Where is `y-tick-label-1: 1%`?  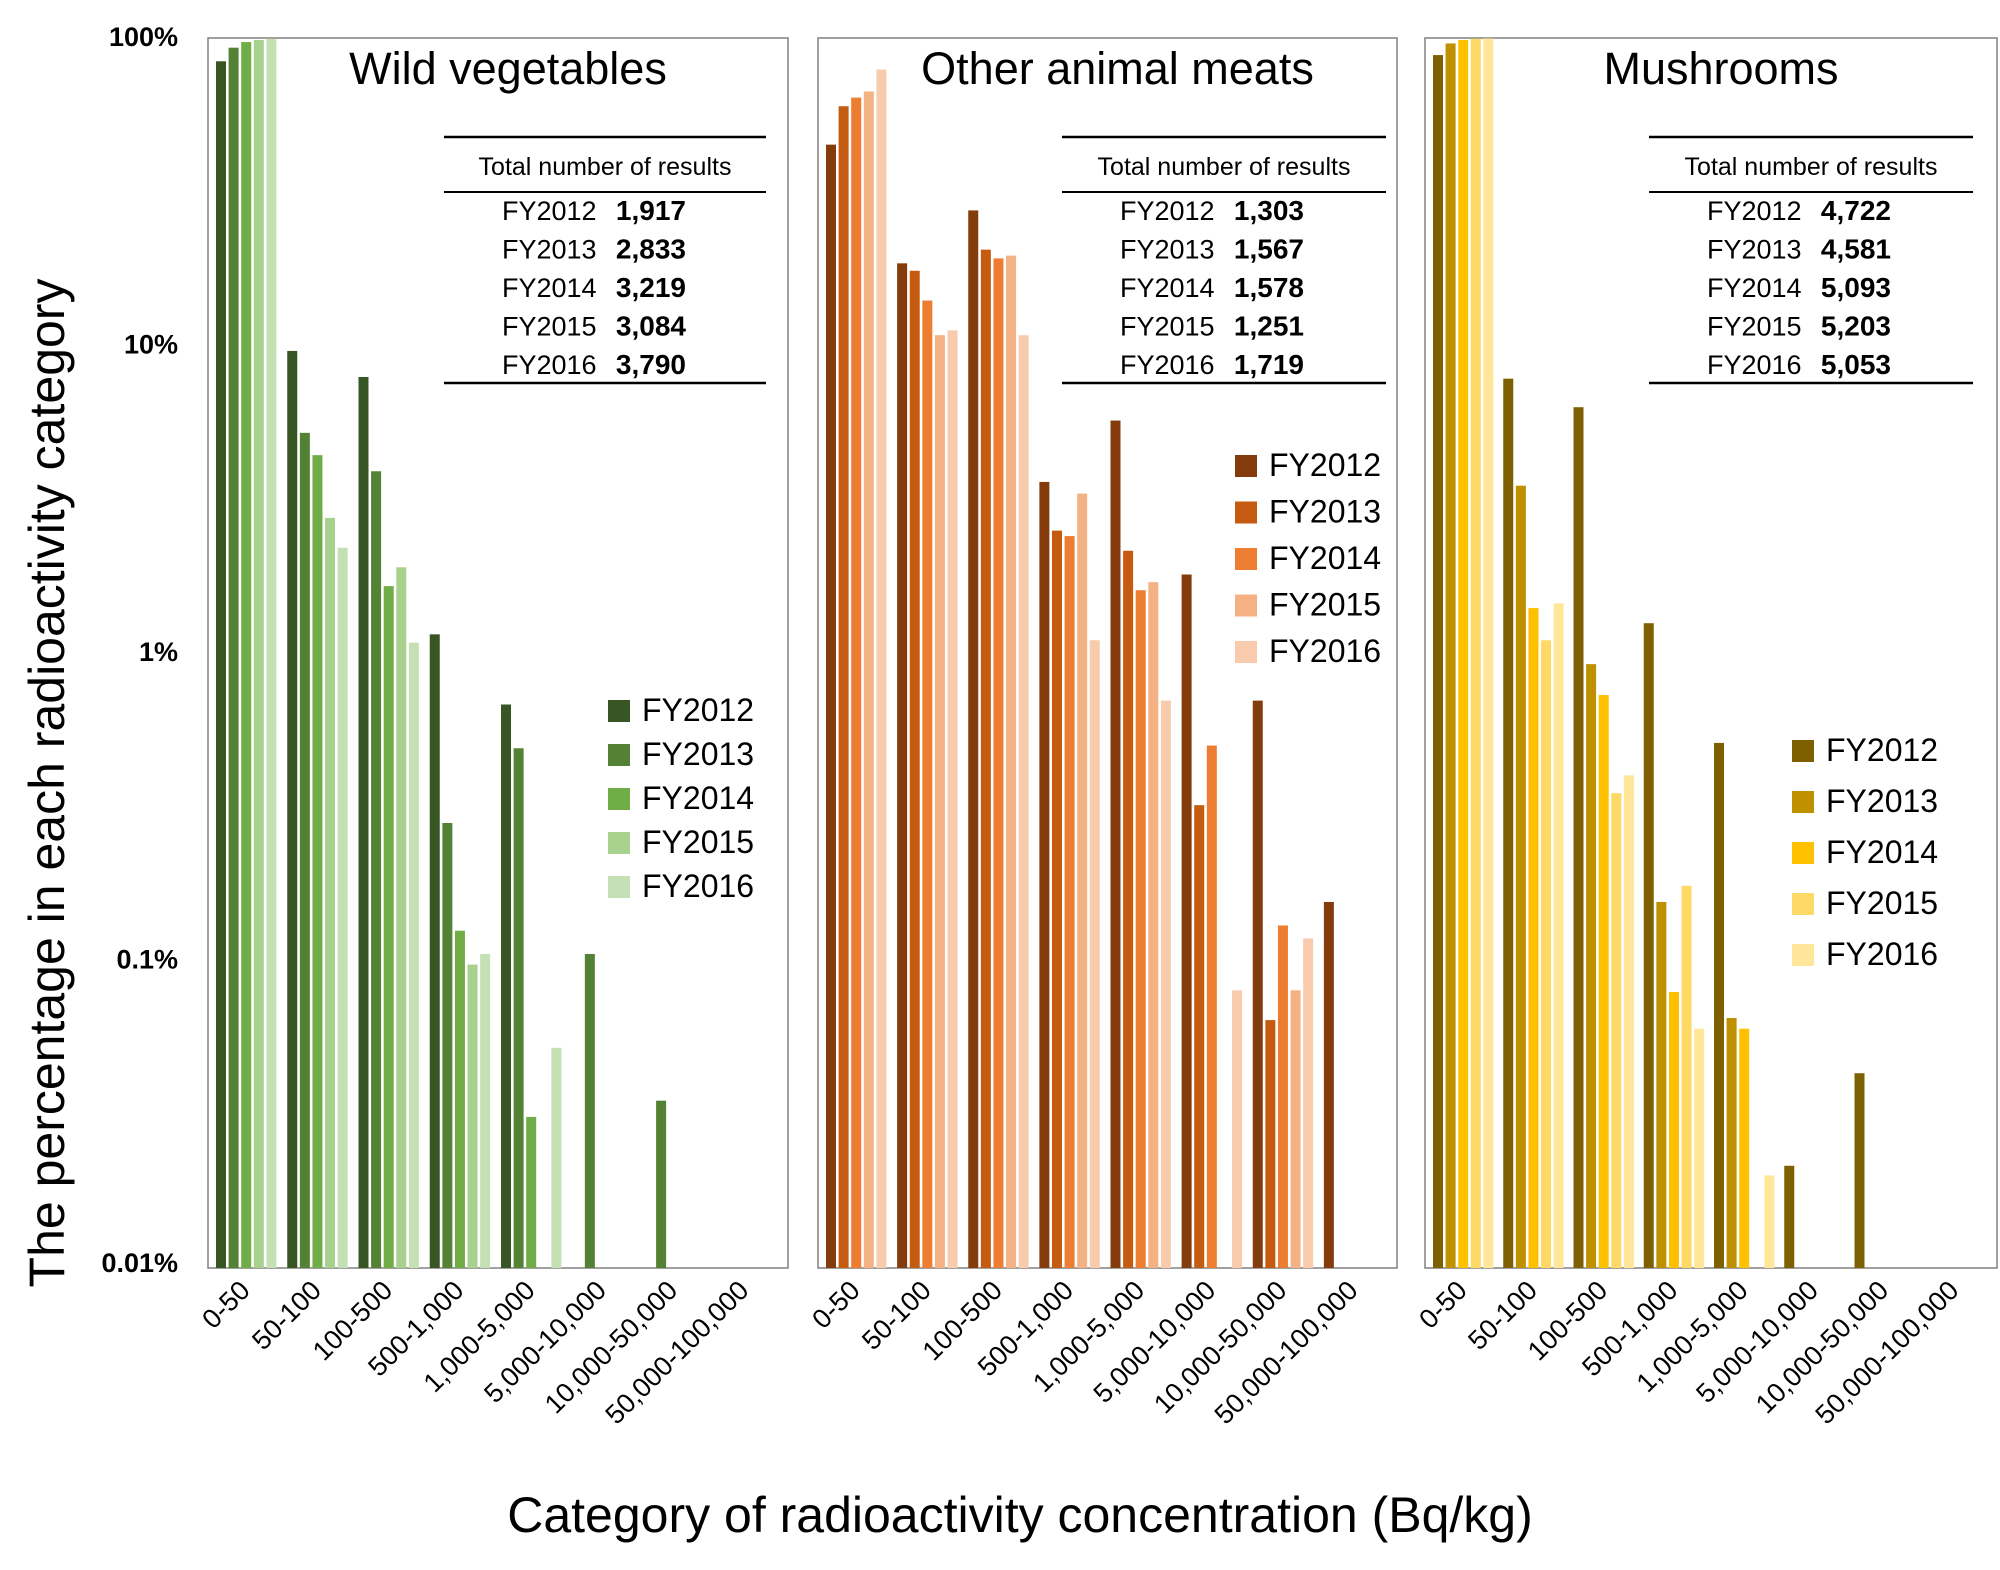
y-tick-label-1: 1% is located at coordinates (158, 652).